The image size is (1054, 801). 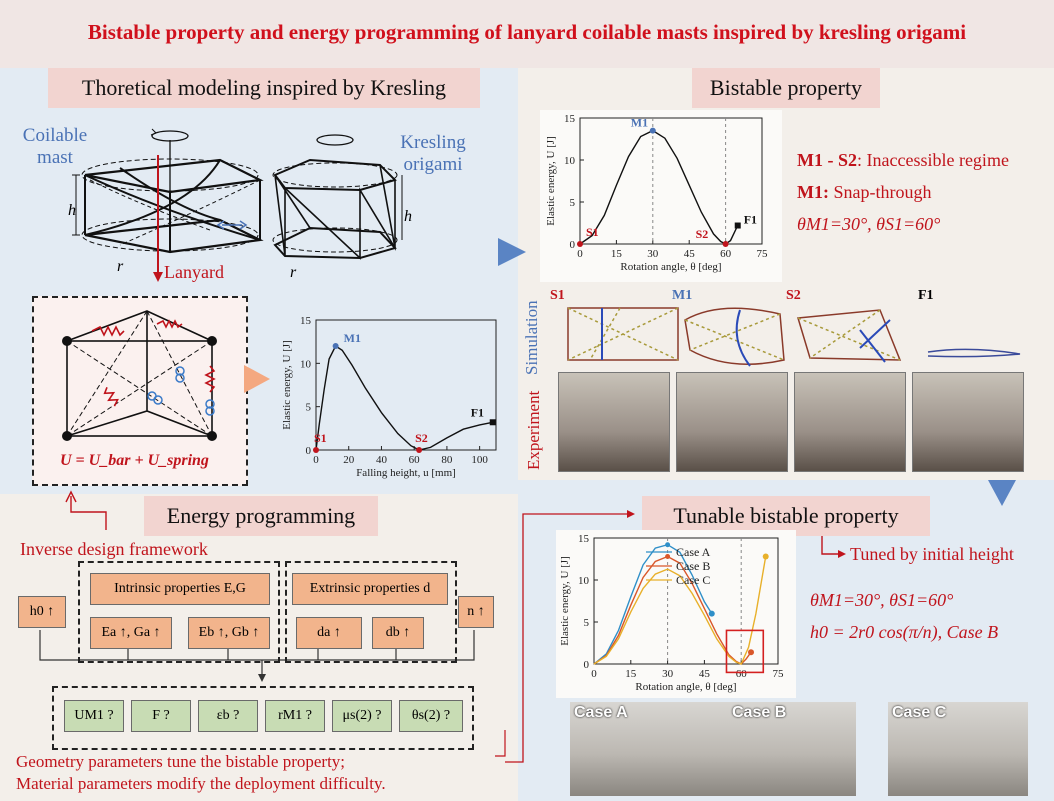 I want to click on output-f: F ?, so click(x=161, y=716).